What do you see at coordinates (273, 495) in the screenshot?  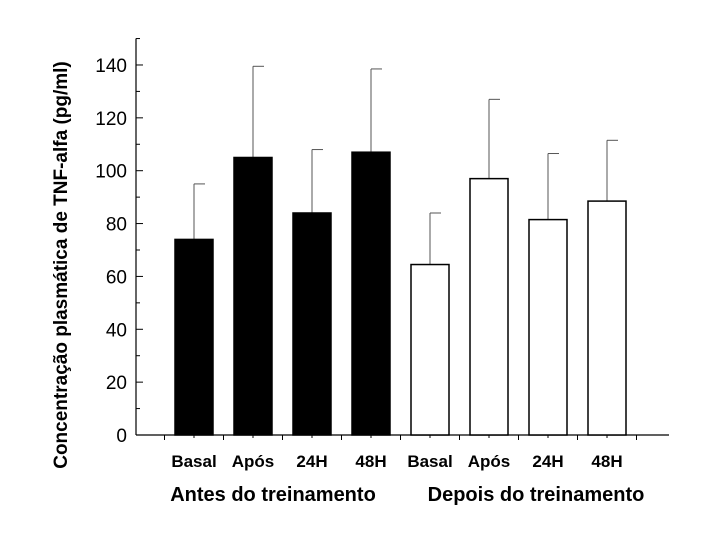 I see `group-label-antes: Antes do treinamento` at bounding box center [273, 495].